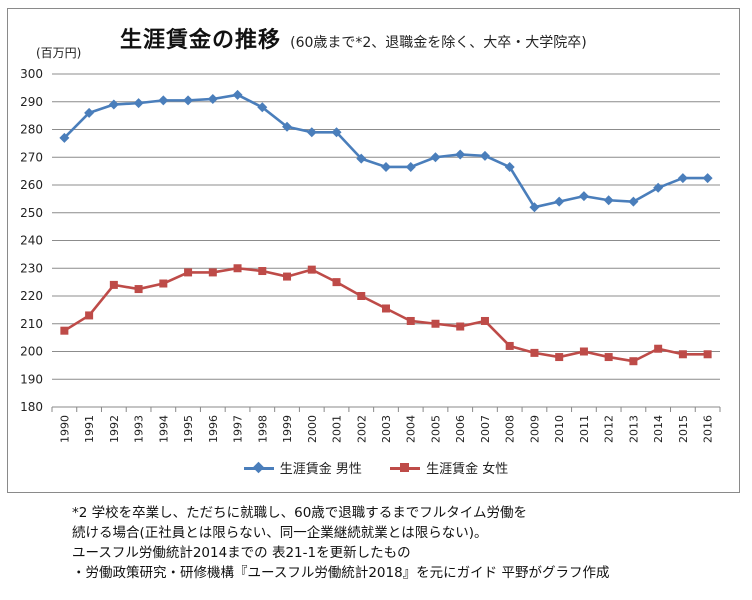 The height and width of the screenshot is (600, 752). I want to click on y-tick-label: 240, so click(31, 241).